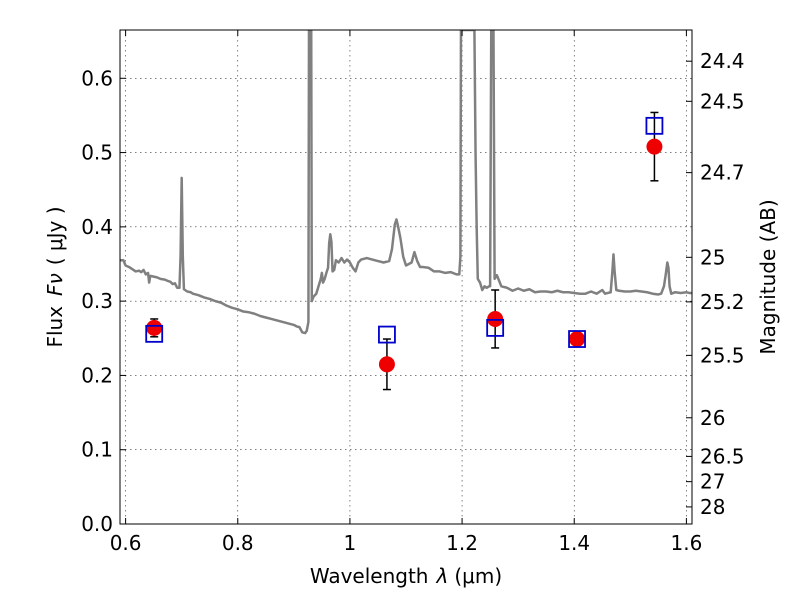 The width and height of the screenshot is (800, 600). I want to click on magnitude-tick-label: 26.5, so click(722, 456).